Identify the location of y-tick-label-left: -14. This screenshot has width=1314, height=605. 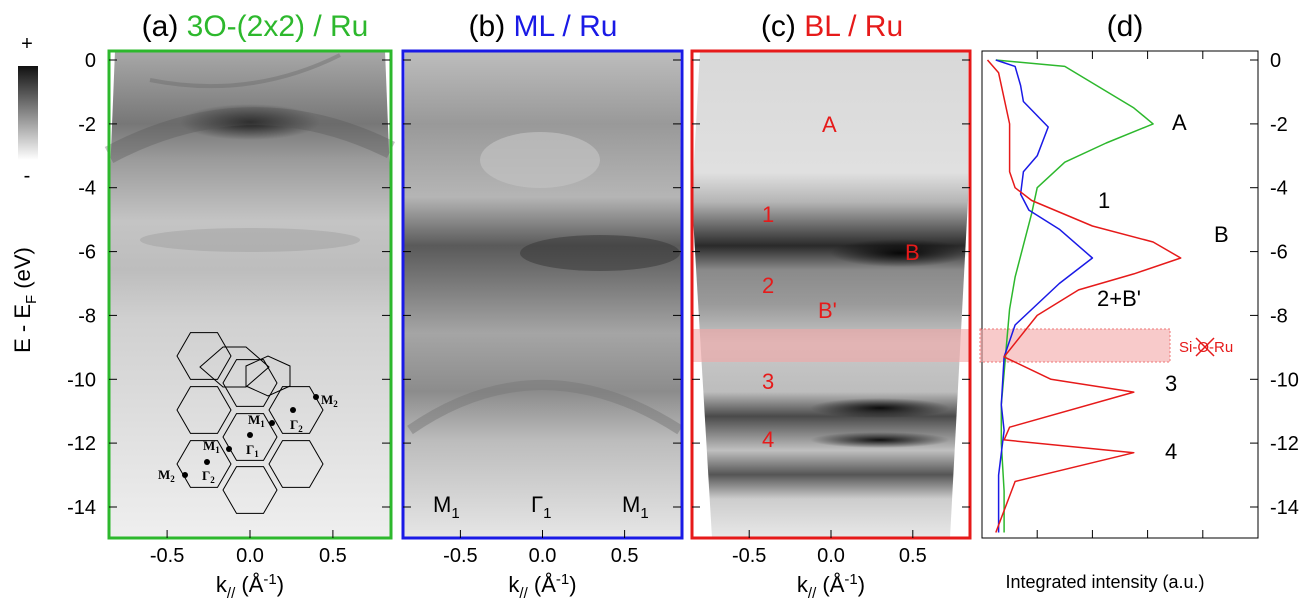
(81, 508).